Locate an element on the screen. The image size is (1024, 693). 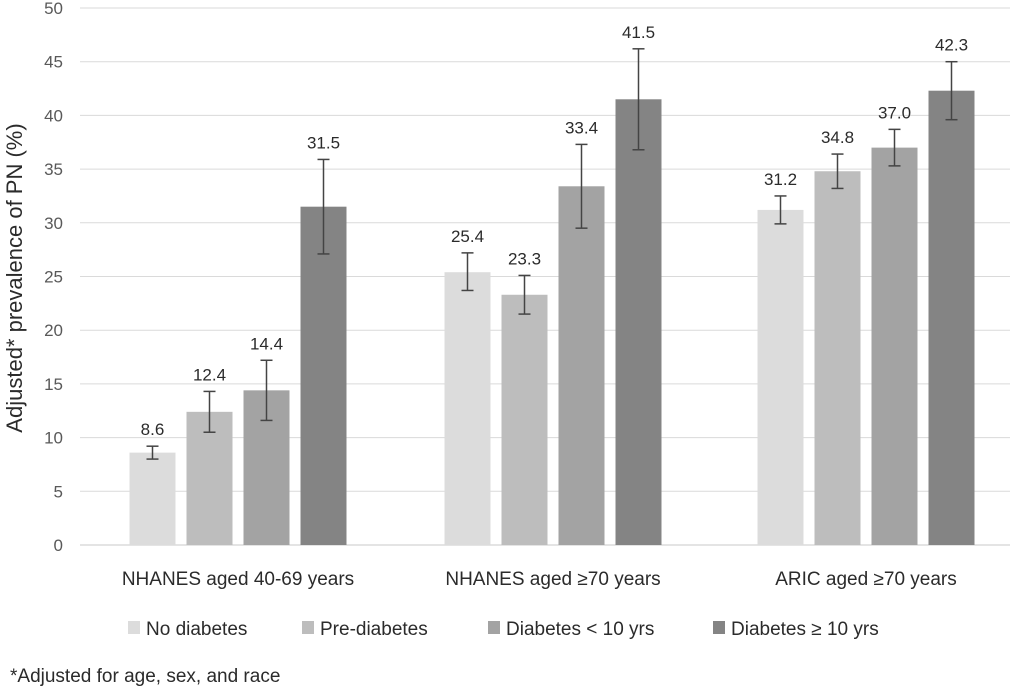
legend-item: No diabetes is located at coordinates (187, 629).